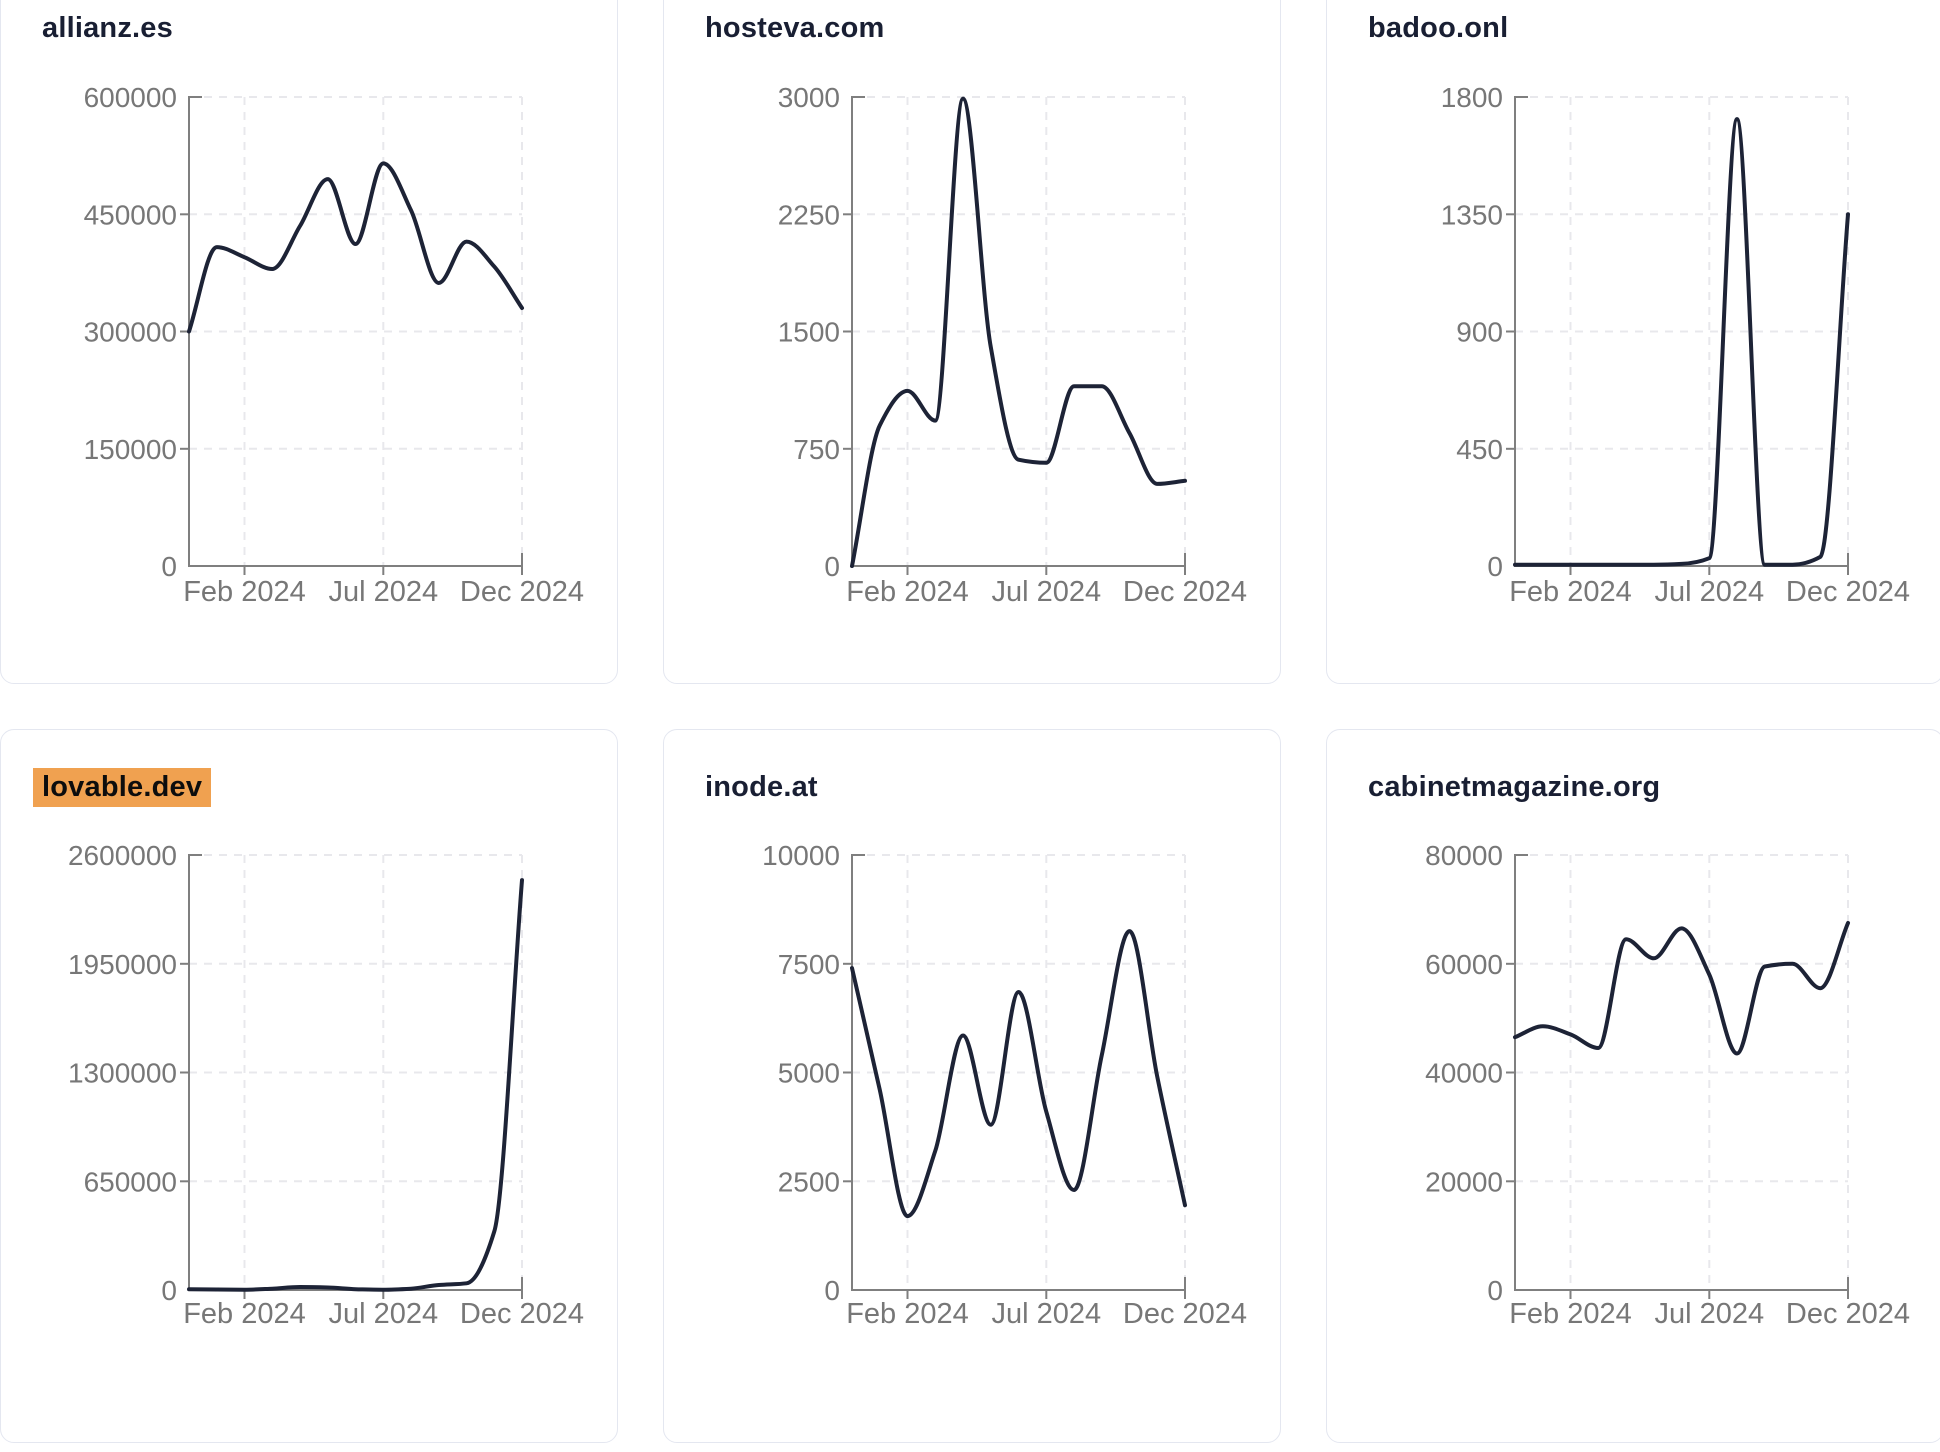 The image size is (1940, 1452). I want to click on svg-text: 2500, so click(809, 1181).